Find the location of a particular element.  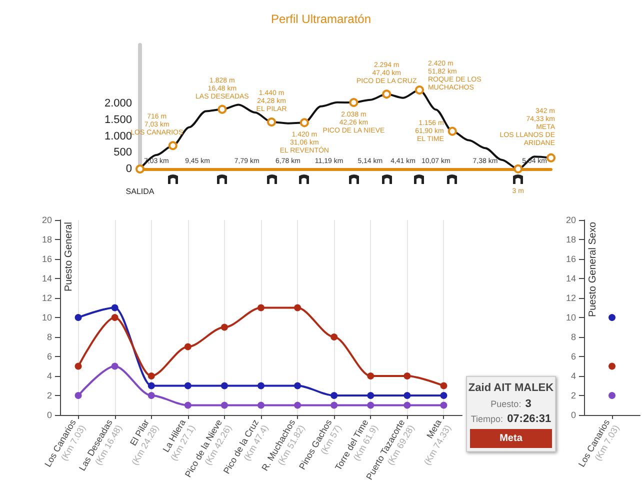

tooltip-card: Zaid AIT MALEK Puesto: 3 Tiempo: 07:26:31 Meta is located at coordinates (511, 414).